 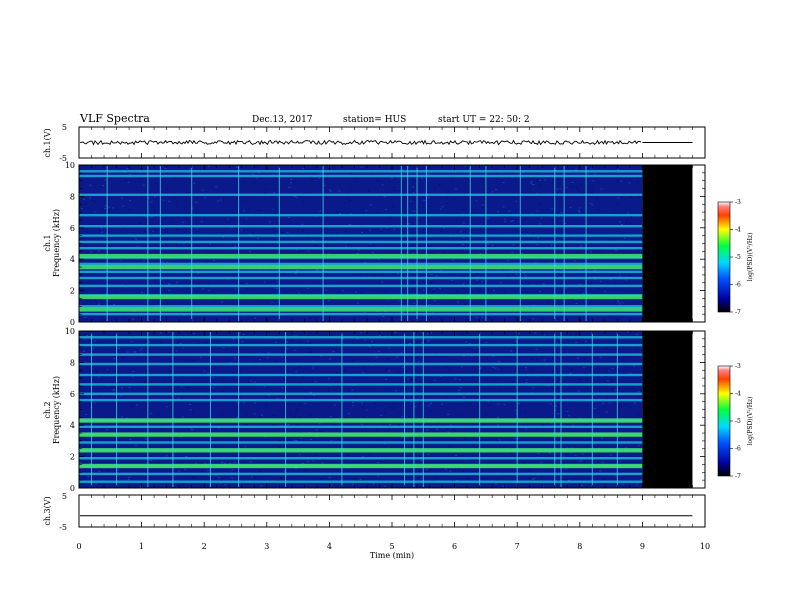 What do you see at coordinates (47, 242) in the screenshot?
I see `ch1-spec-ylabel-channel: ch.1` at bounding box center [47, 242].